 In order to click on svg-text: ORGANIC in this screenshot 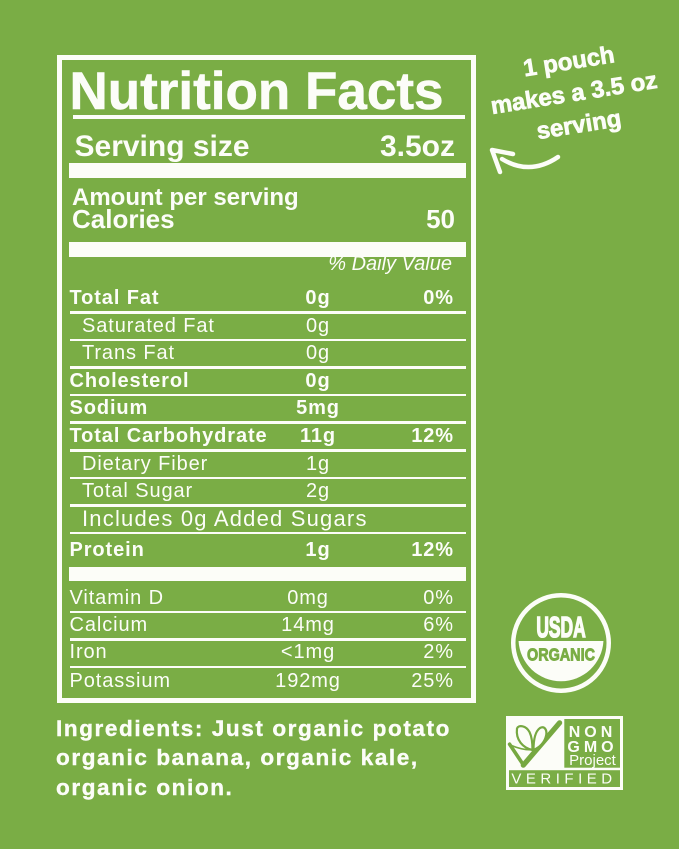, I will do `click(561, 655)`.